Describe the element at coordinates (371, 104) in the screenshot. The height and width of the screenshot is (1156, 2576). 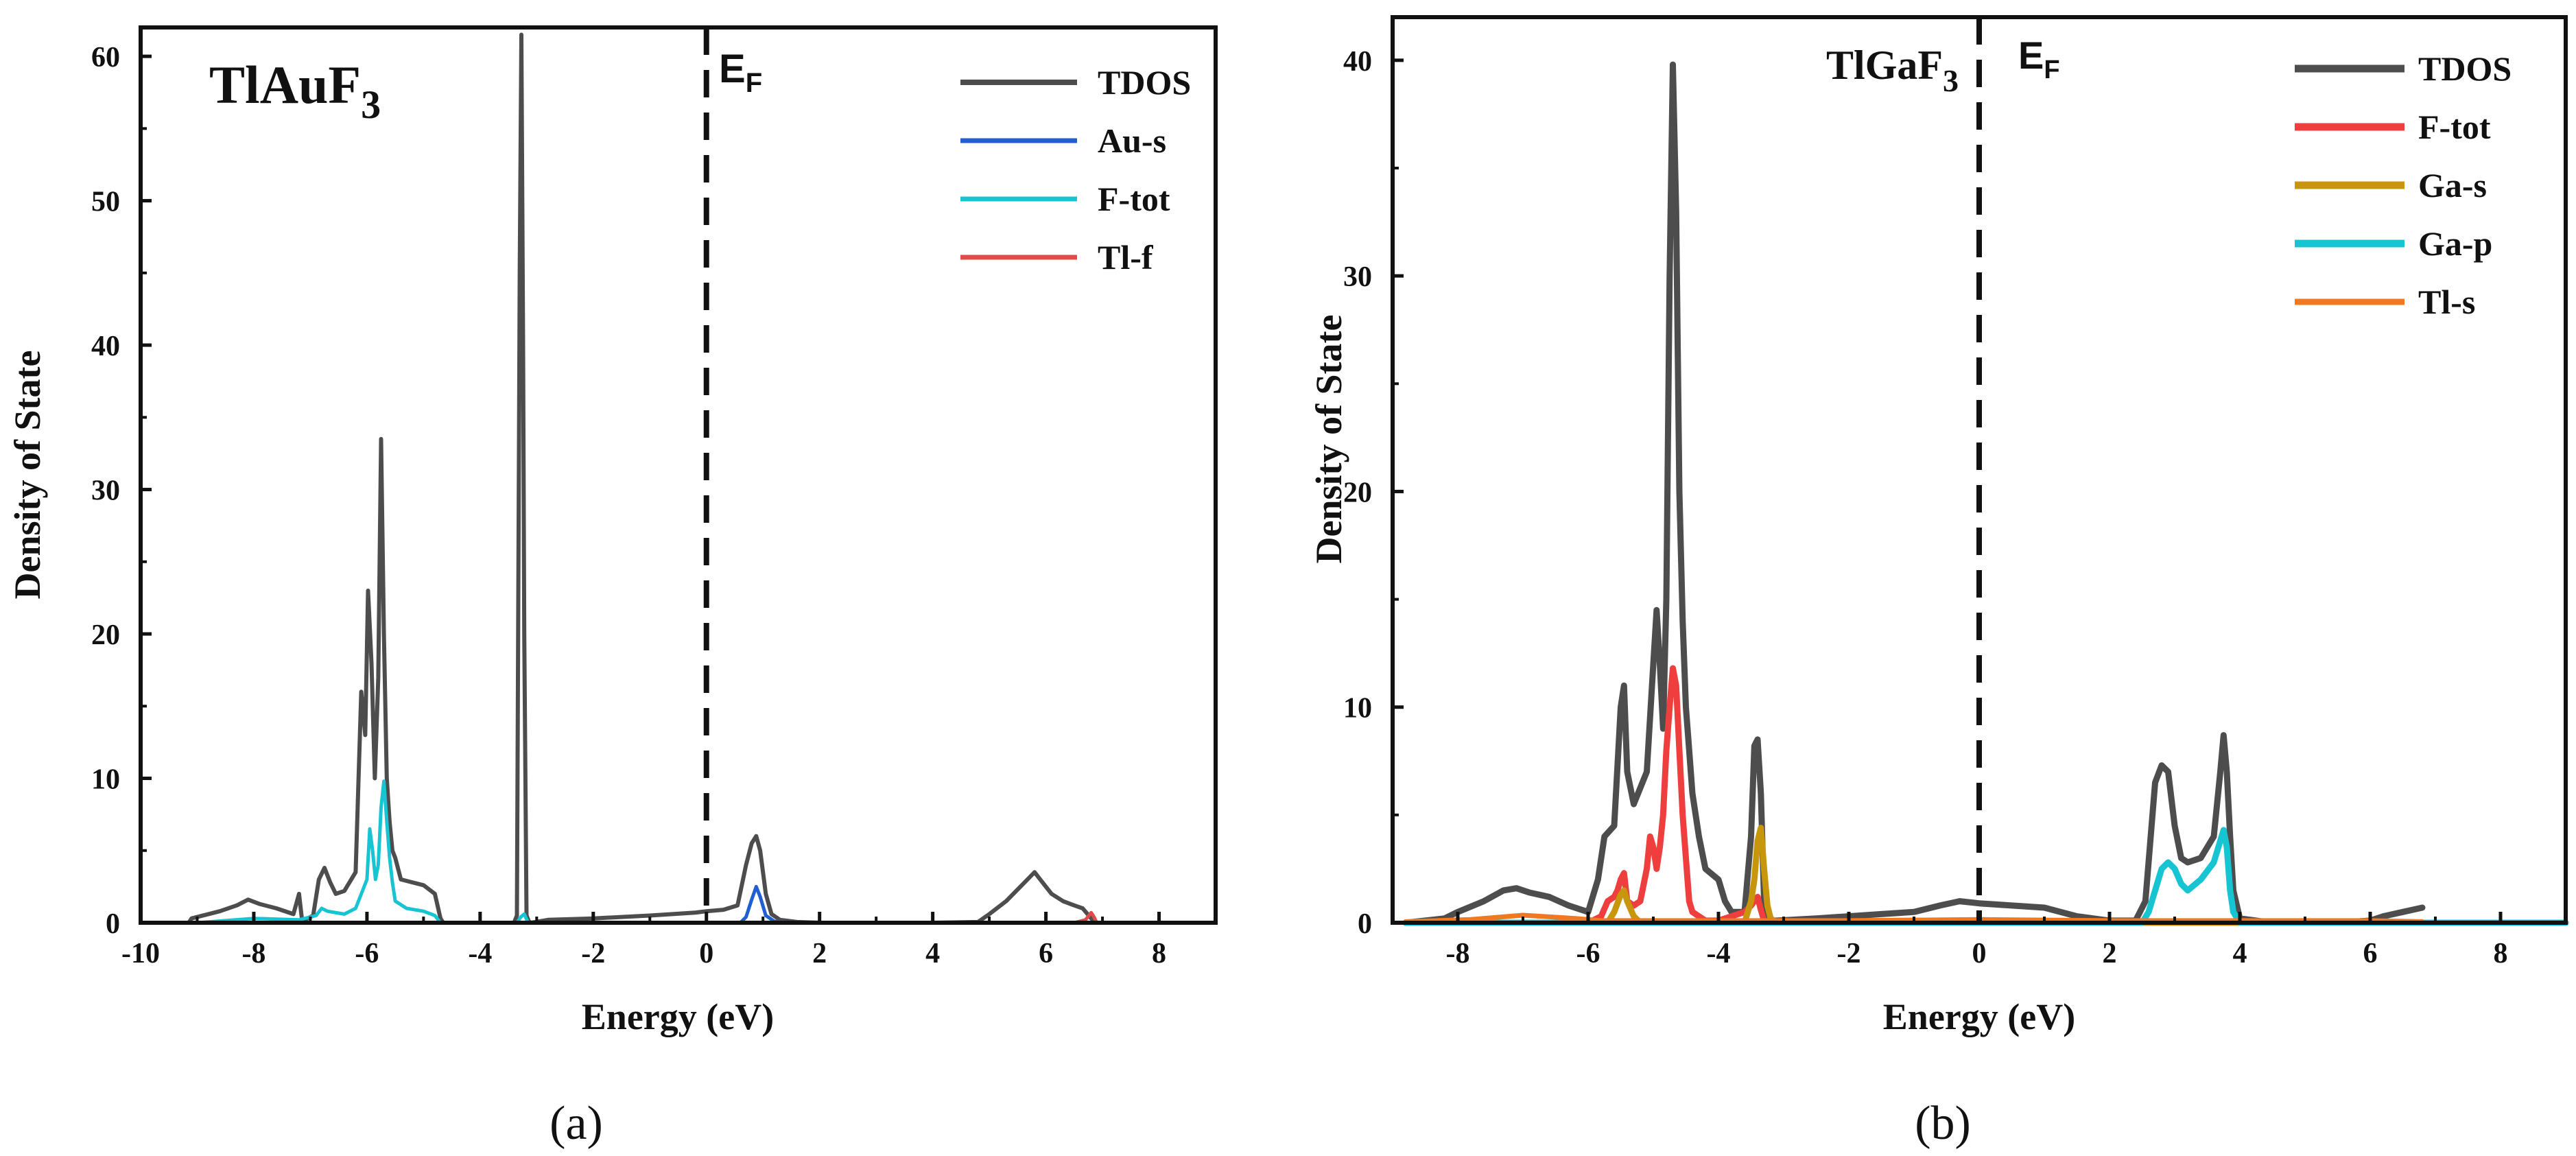
I see `panel-title-sub-a: 3` at that location.